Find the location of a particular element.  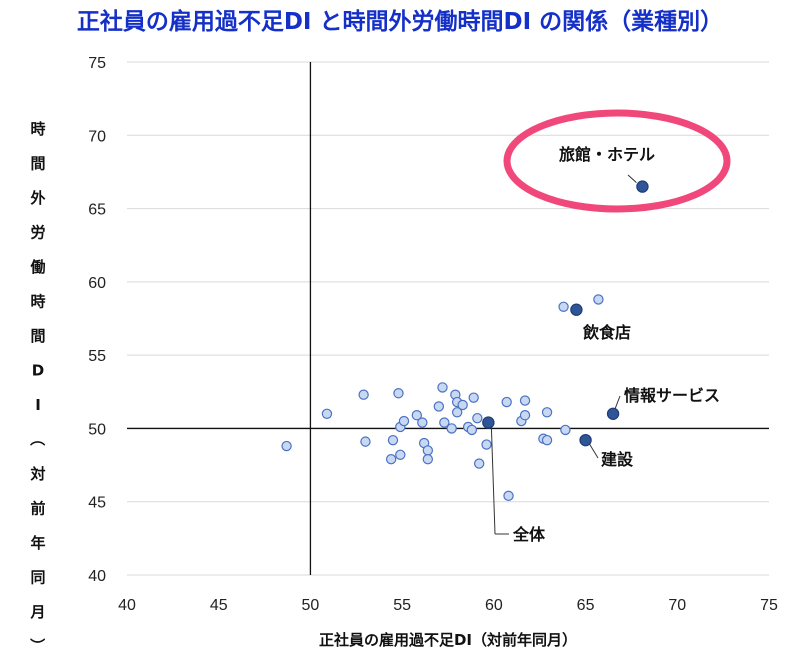

x-tick-label: 50 is located at coordinates (311, 605).